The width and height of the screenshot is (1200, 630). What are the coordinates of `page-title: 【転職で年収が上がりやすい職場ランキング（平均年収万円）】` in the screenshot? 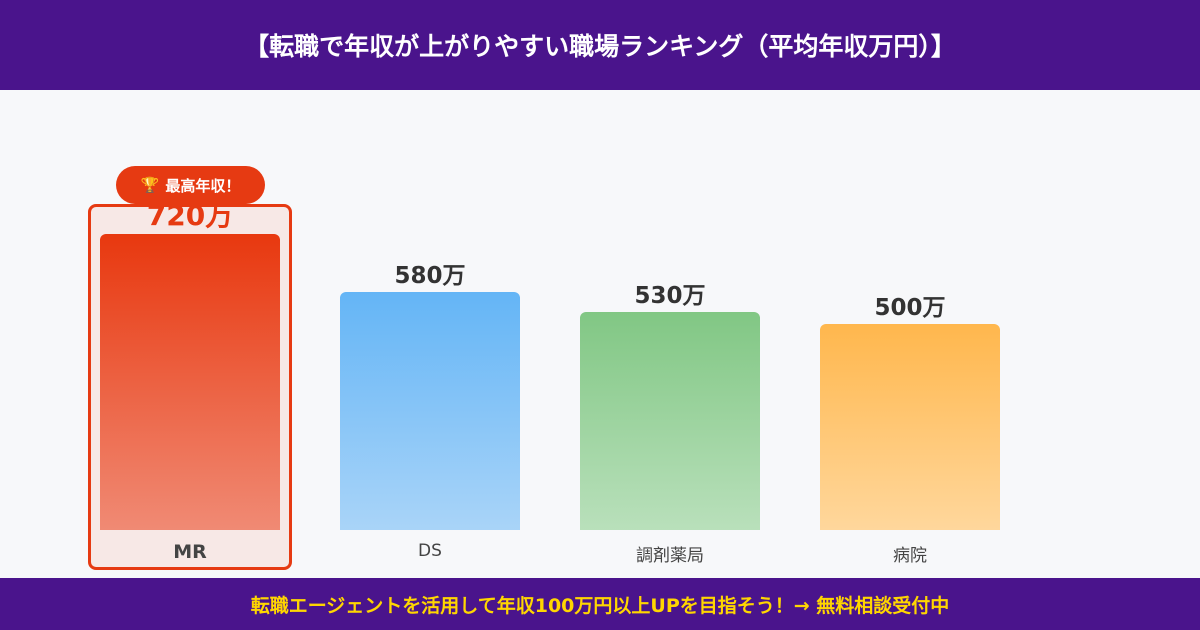 It's located at (600, 46).